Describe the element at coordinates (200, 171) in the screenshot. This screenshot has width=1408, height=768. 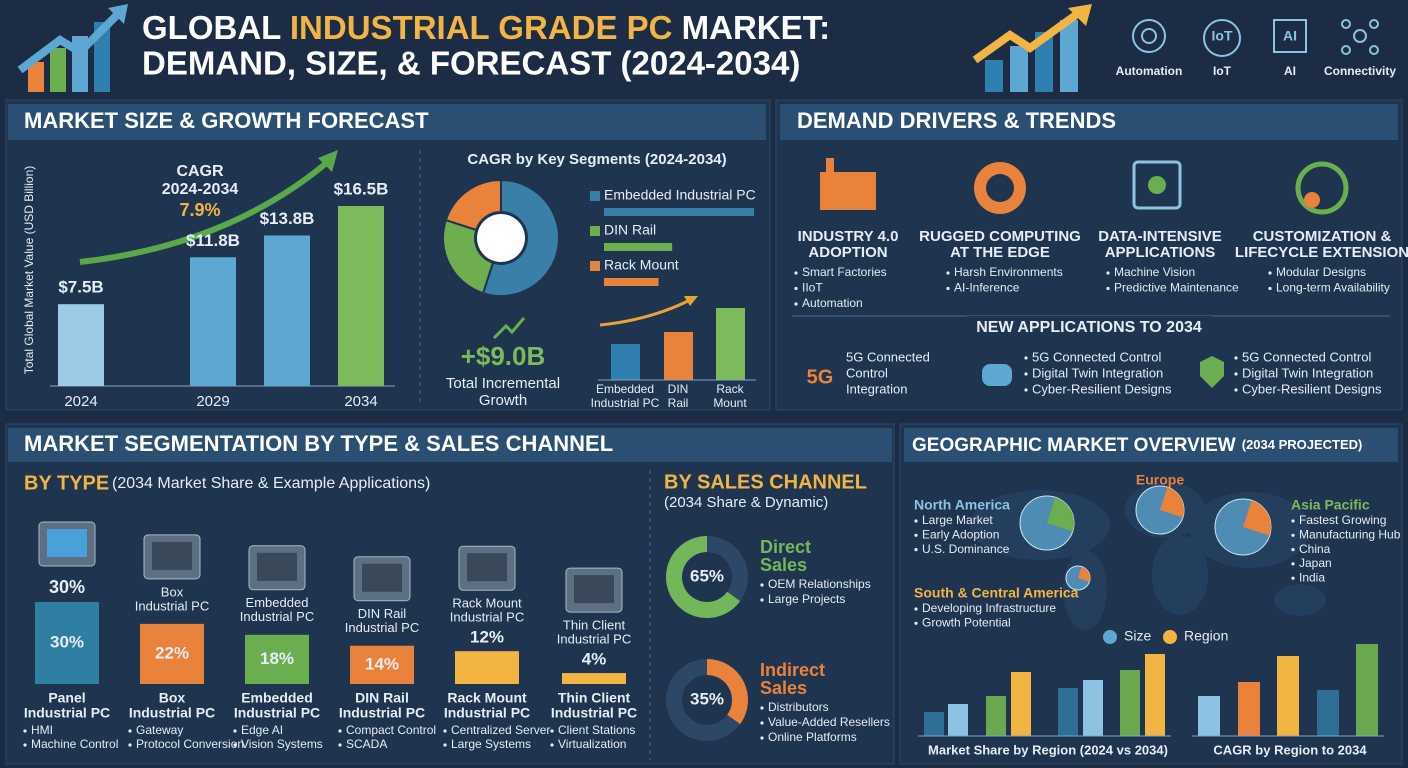
I see `cagr-label: CAGR` at that location.